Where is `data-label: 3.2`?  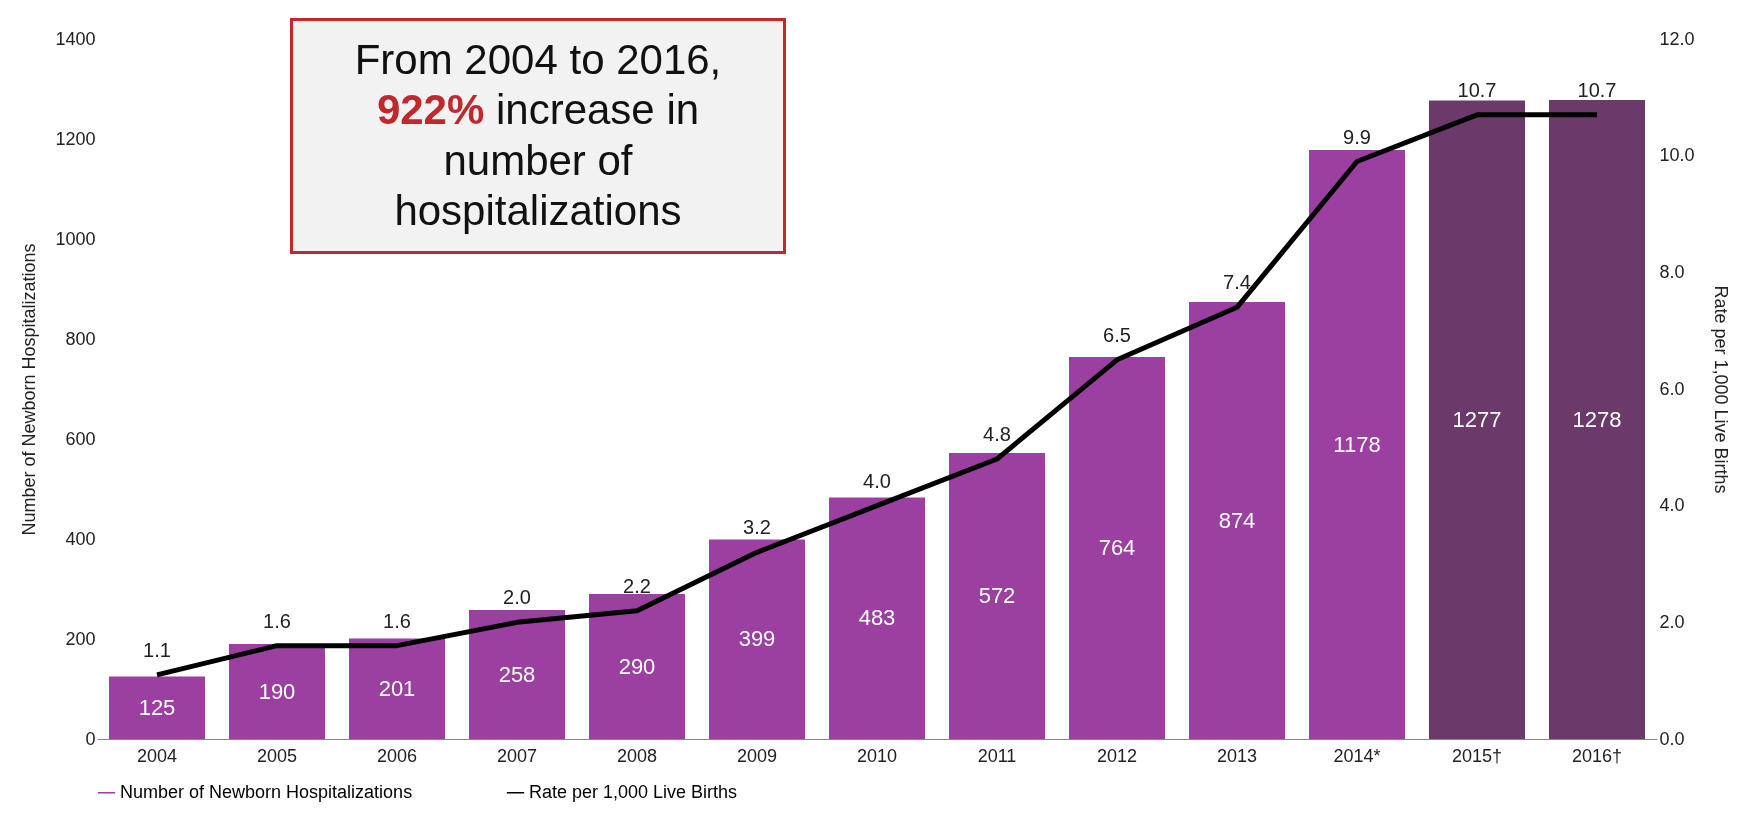
data-label: 3.2 is located at coordinates (757, 527).